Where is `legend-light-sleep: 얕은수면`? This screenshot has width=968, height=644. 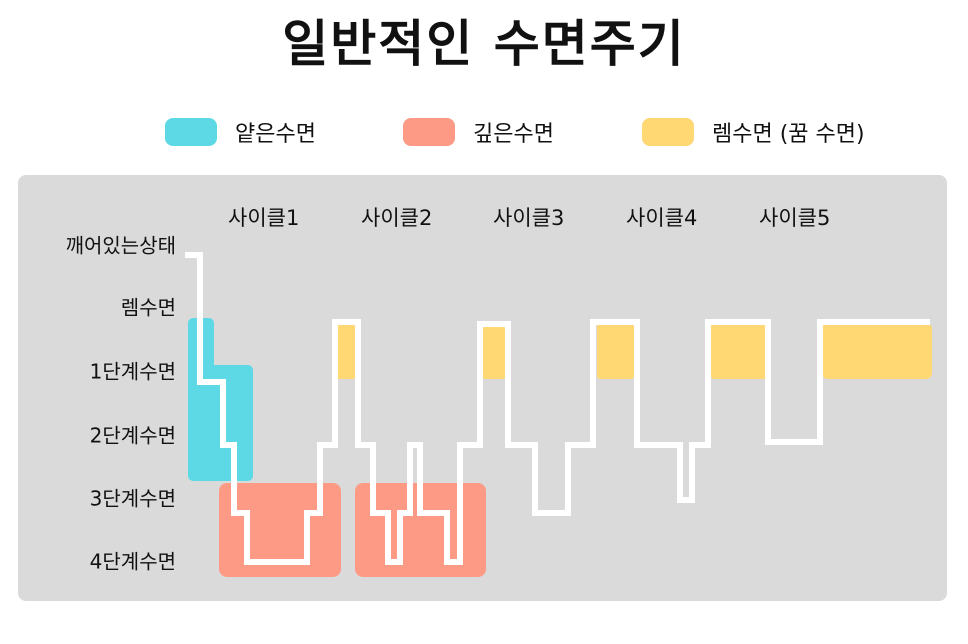 legend-light-sleep: 얕은수면 is located at coordinates (240, 132).